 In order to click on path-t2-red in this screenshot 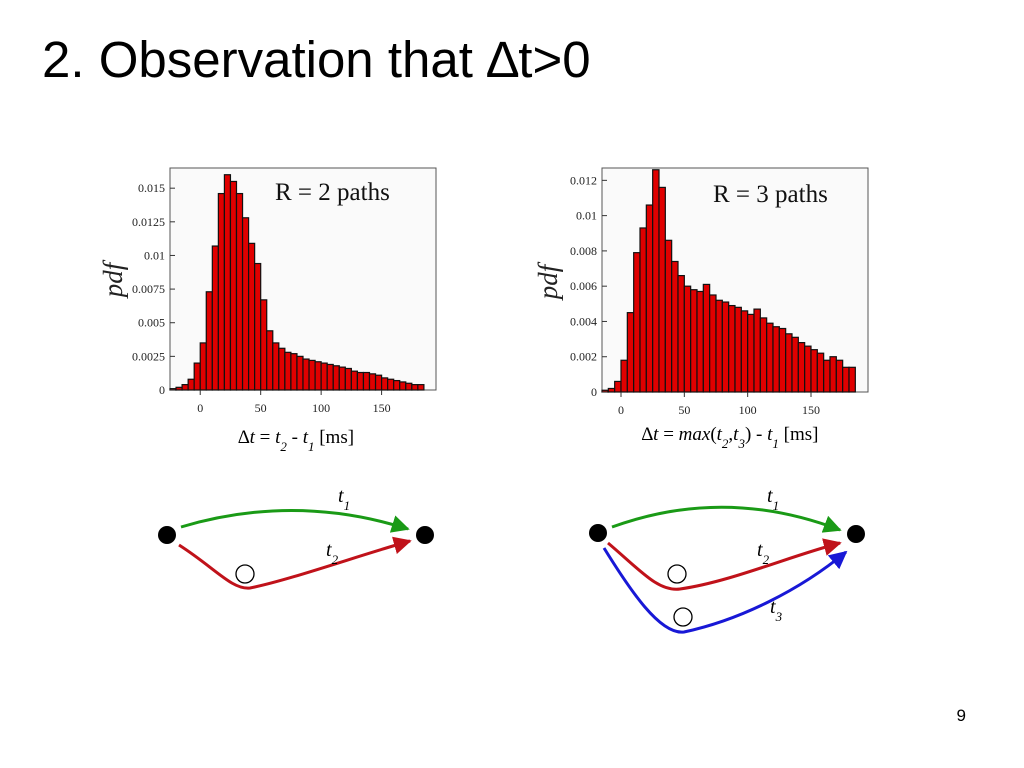, I will do `click(724, 564)`.